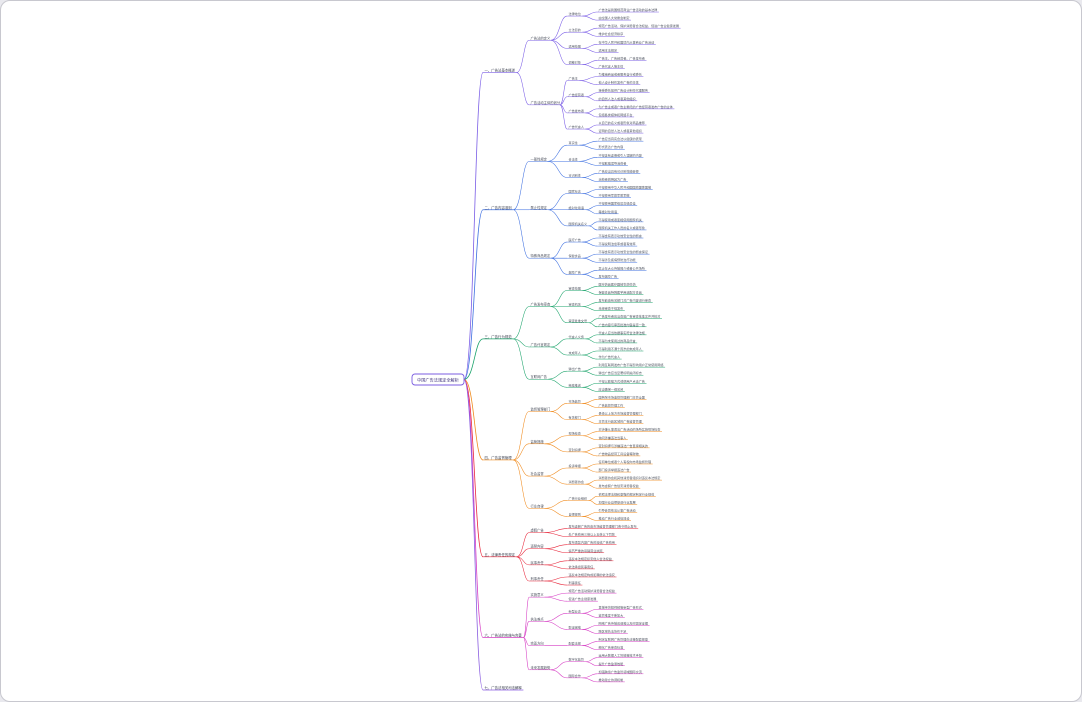 The image size is (1082, 702). I want to click on detail-node: 为广告主或者广告主委托的广告经营者发布广告的主体, so click(636, 106).